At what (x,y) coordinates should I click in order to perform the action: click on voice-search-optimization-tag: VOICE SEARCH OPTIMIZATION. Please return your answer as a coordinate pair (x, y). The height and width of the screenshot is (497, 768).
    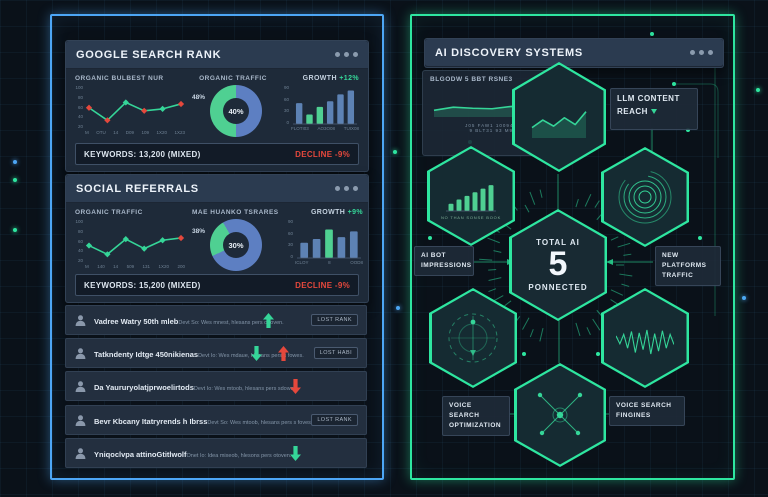
    Looking at the image, I should click on (476, 416).